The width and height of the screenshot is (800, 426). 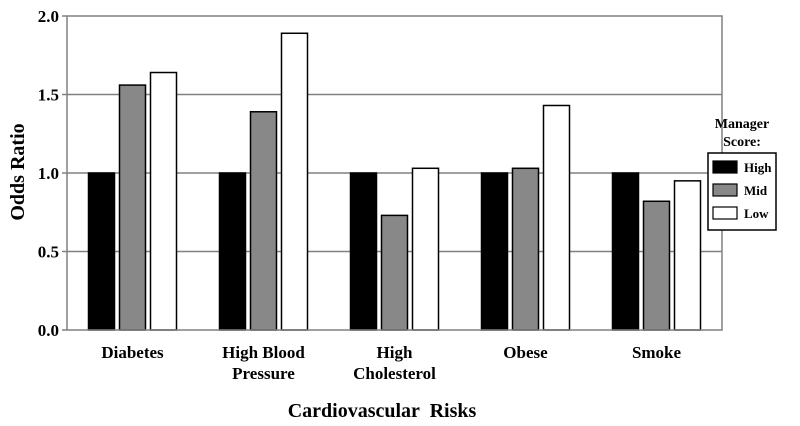 I want to click on legend-swatch-mid, so click(x=725, y=190).